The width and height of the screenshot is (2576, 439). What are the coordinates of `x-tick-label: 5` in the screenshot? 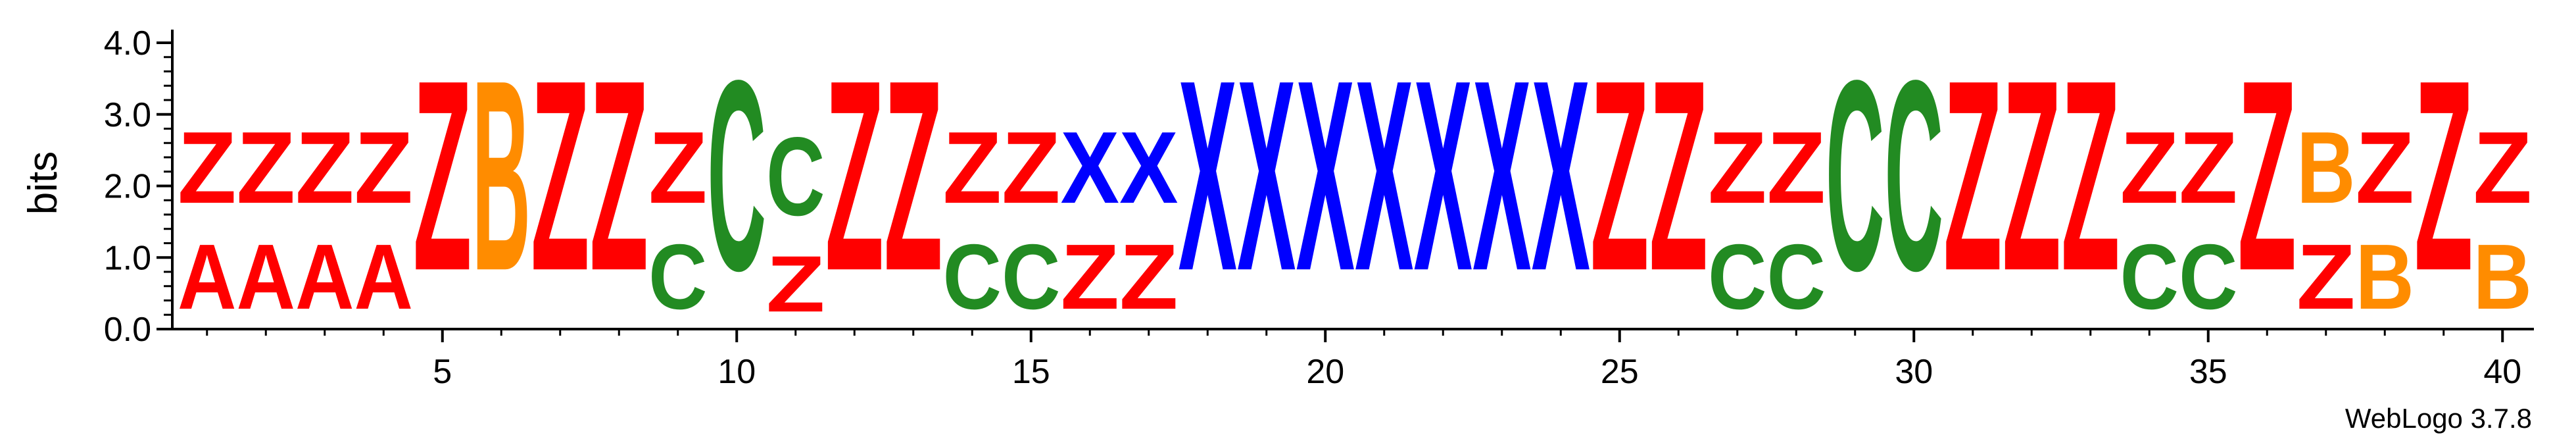 It's located at (443, 372).